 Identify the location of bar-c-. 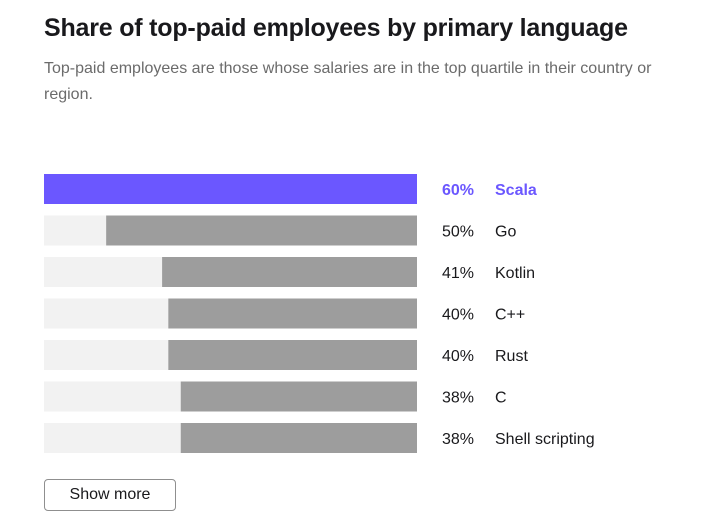
(292, 313).